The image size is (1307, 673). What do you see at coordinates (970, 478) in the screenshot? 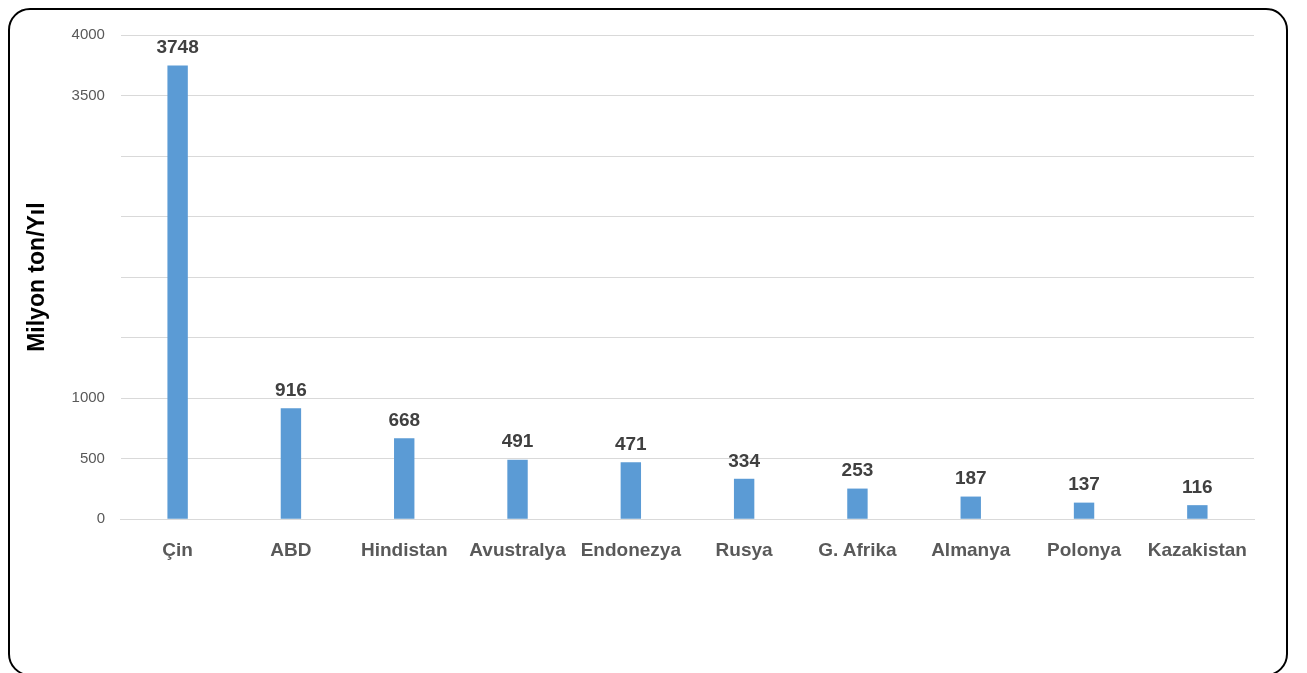
I see `data-label: 187` at bounding box center [970, 478].